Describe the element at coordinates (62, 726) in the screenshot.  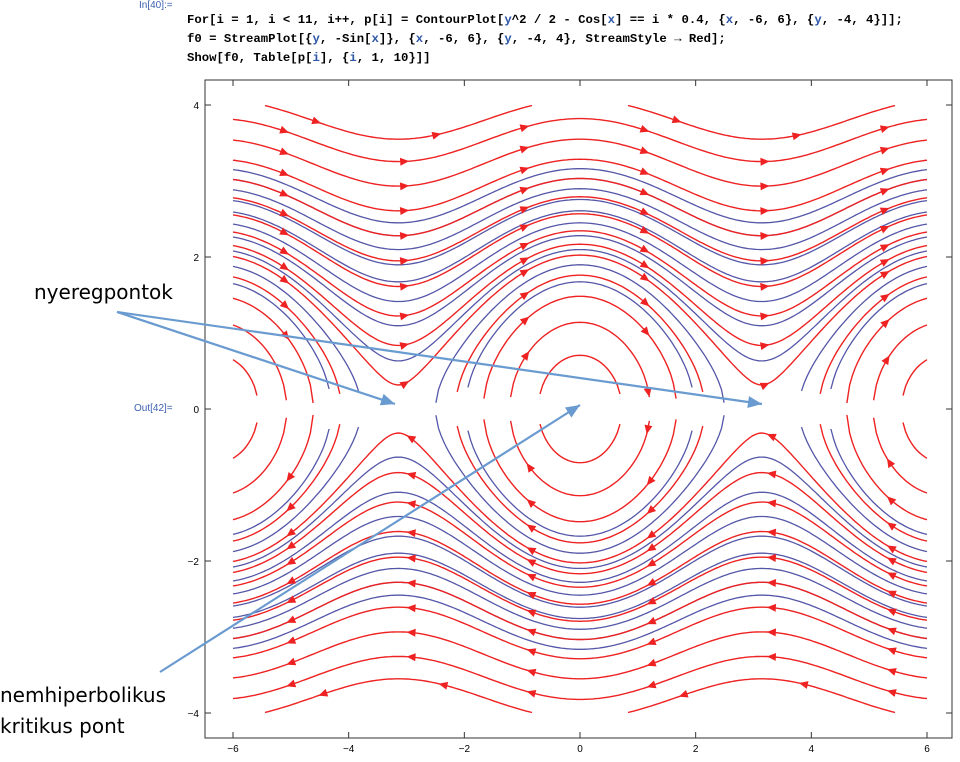
I see `center-point-label-line2: kritikus pont` at that location.